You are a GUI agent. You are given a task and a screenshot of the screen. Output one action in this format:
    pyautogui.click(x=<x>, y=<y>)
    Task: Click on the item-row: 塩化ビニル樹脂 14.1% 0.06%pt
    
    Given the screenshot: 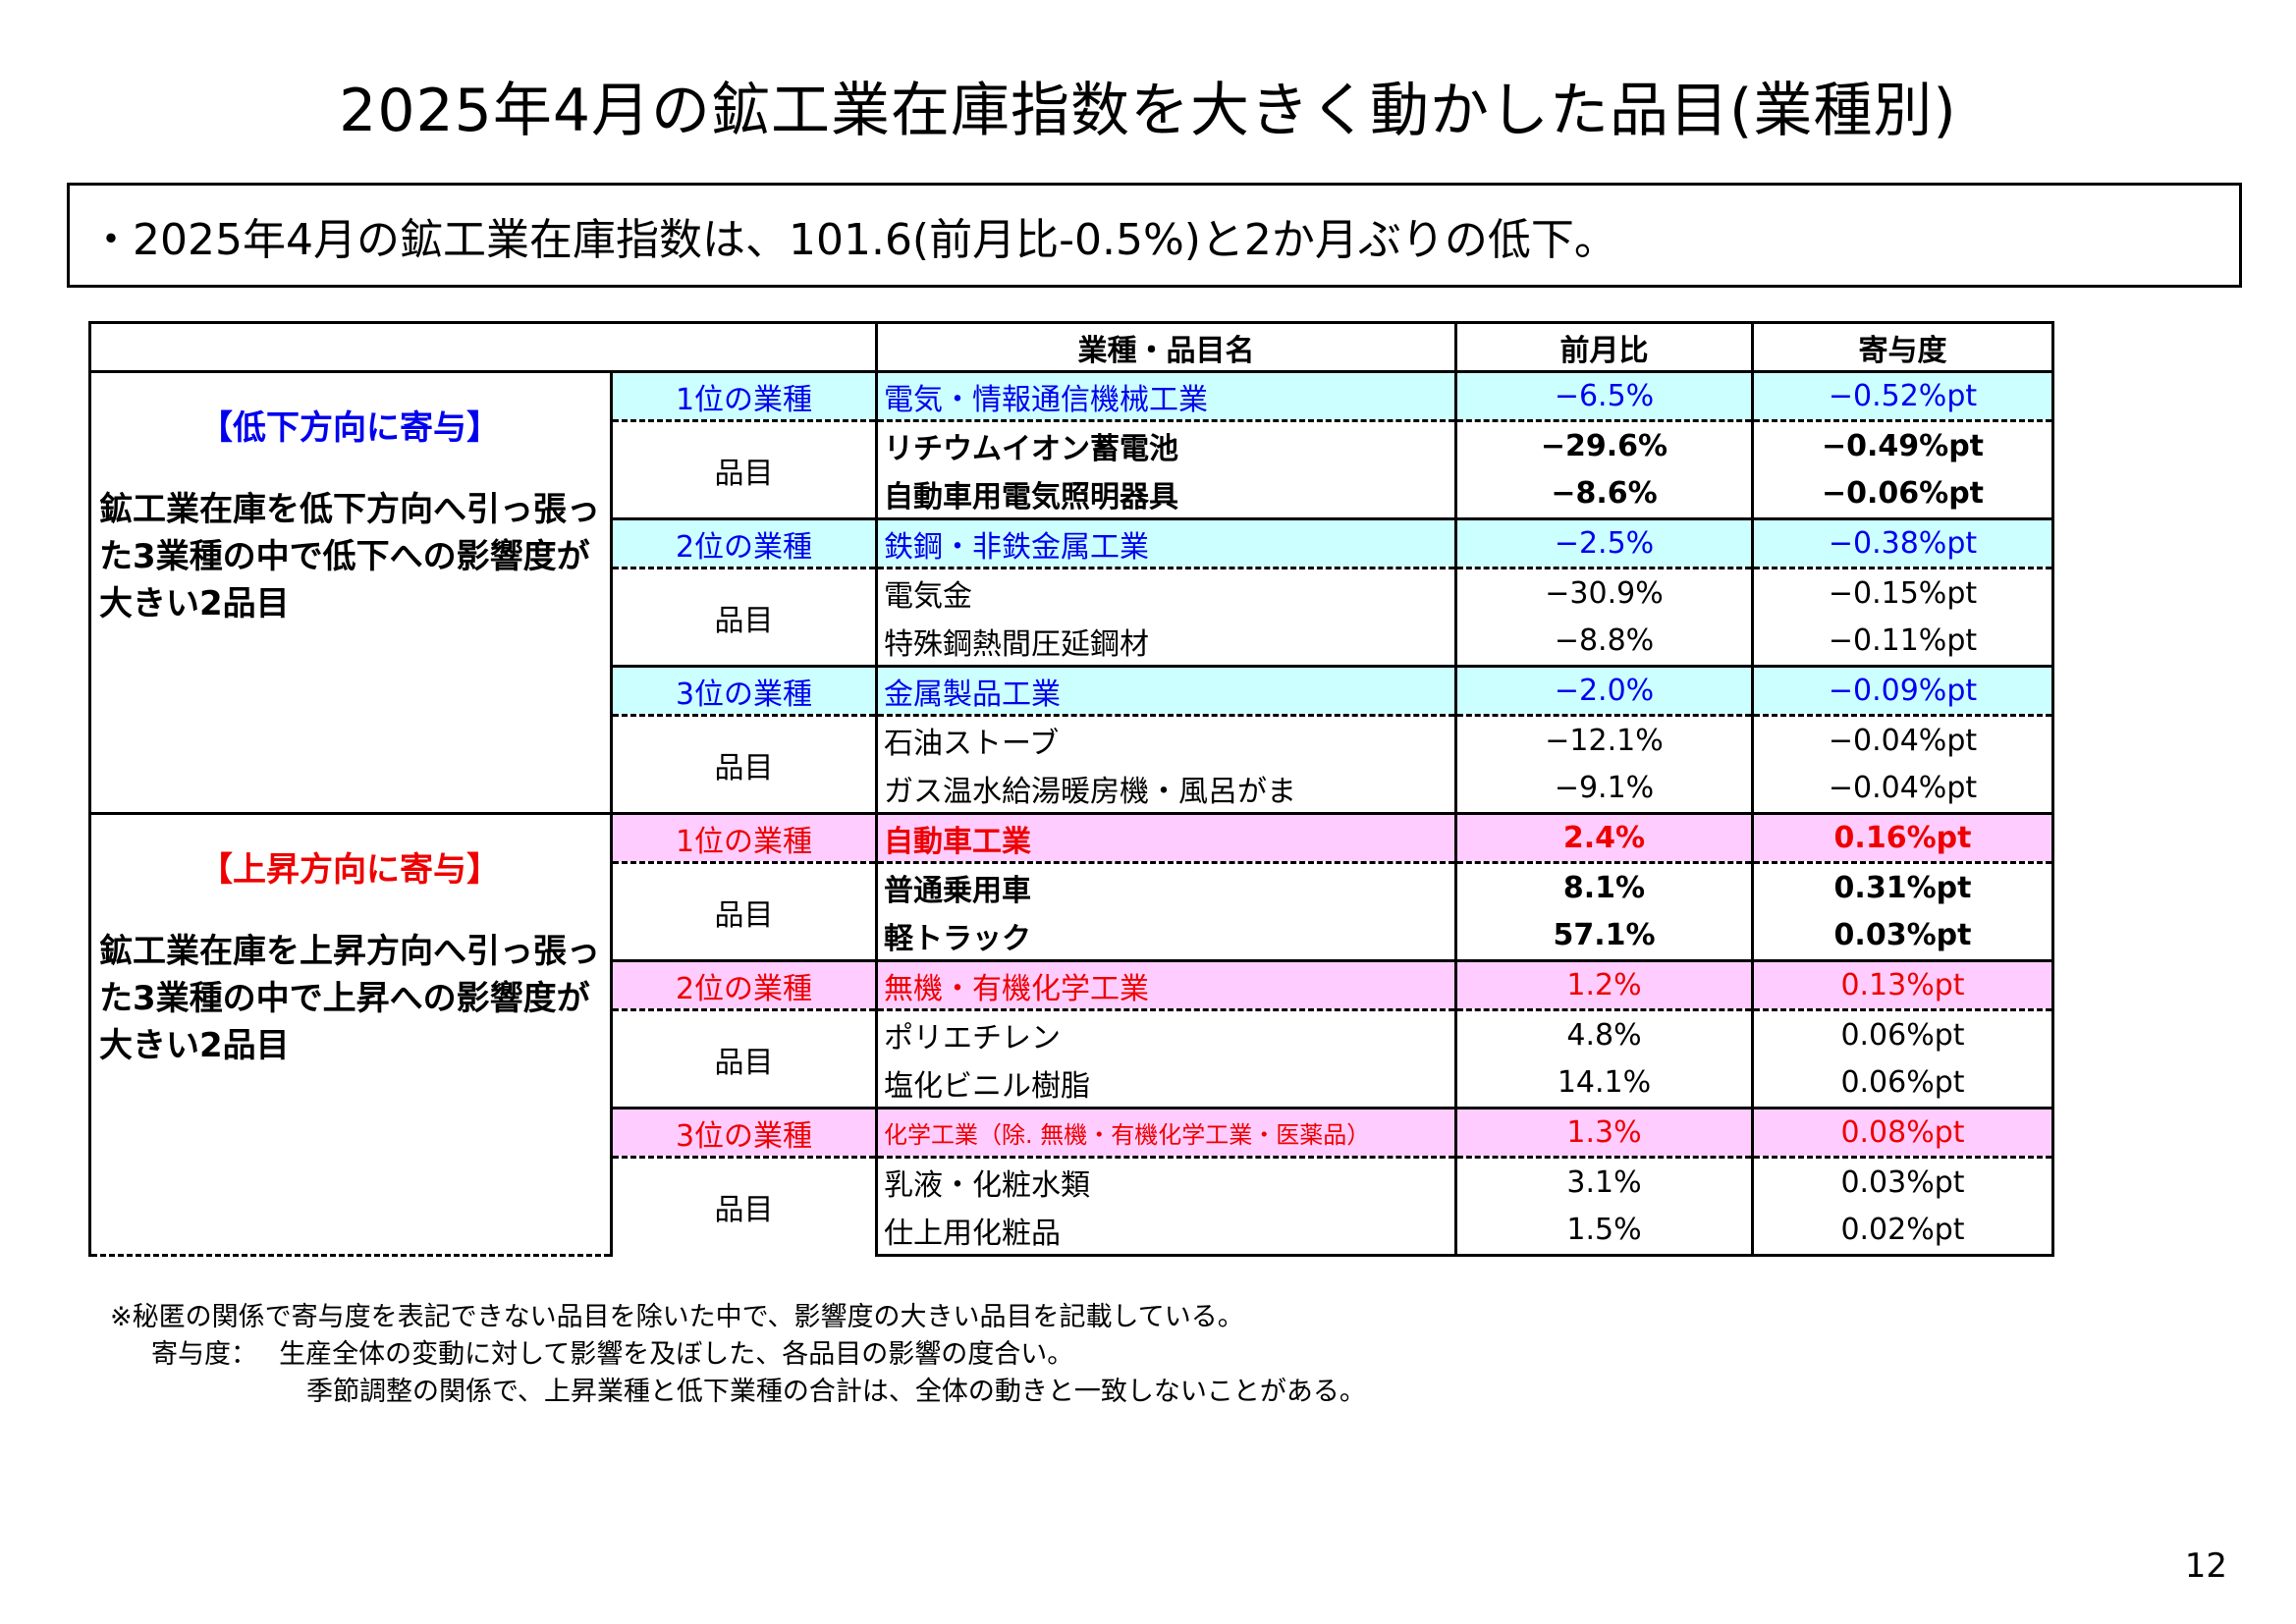 What is the action you would take?
    pyautogui.click(x=1072, y=1084)
    